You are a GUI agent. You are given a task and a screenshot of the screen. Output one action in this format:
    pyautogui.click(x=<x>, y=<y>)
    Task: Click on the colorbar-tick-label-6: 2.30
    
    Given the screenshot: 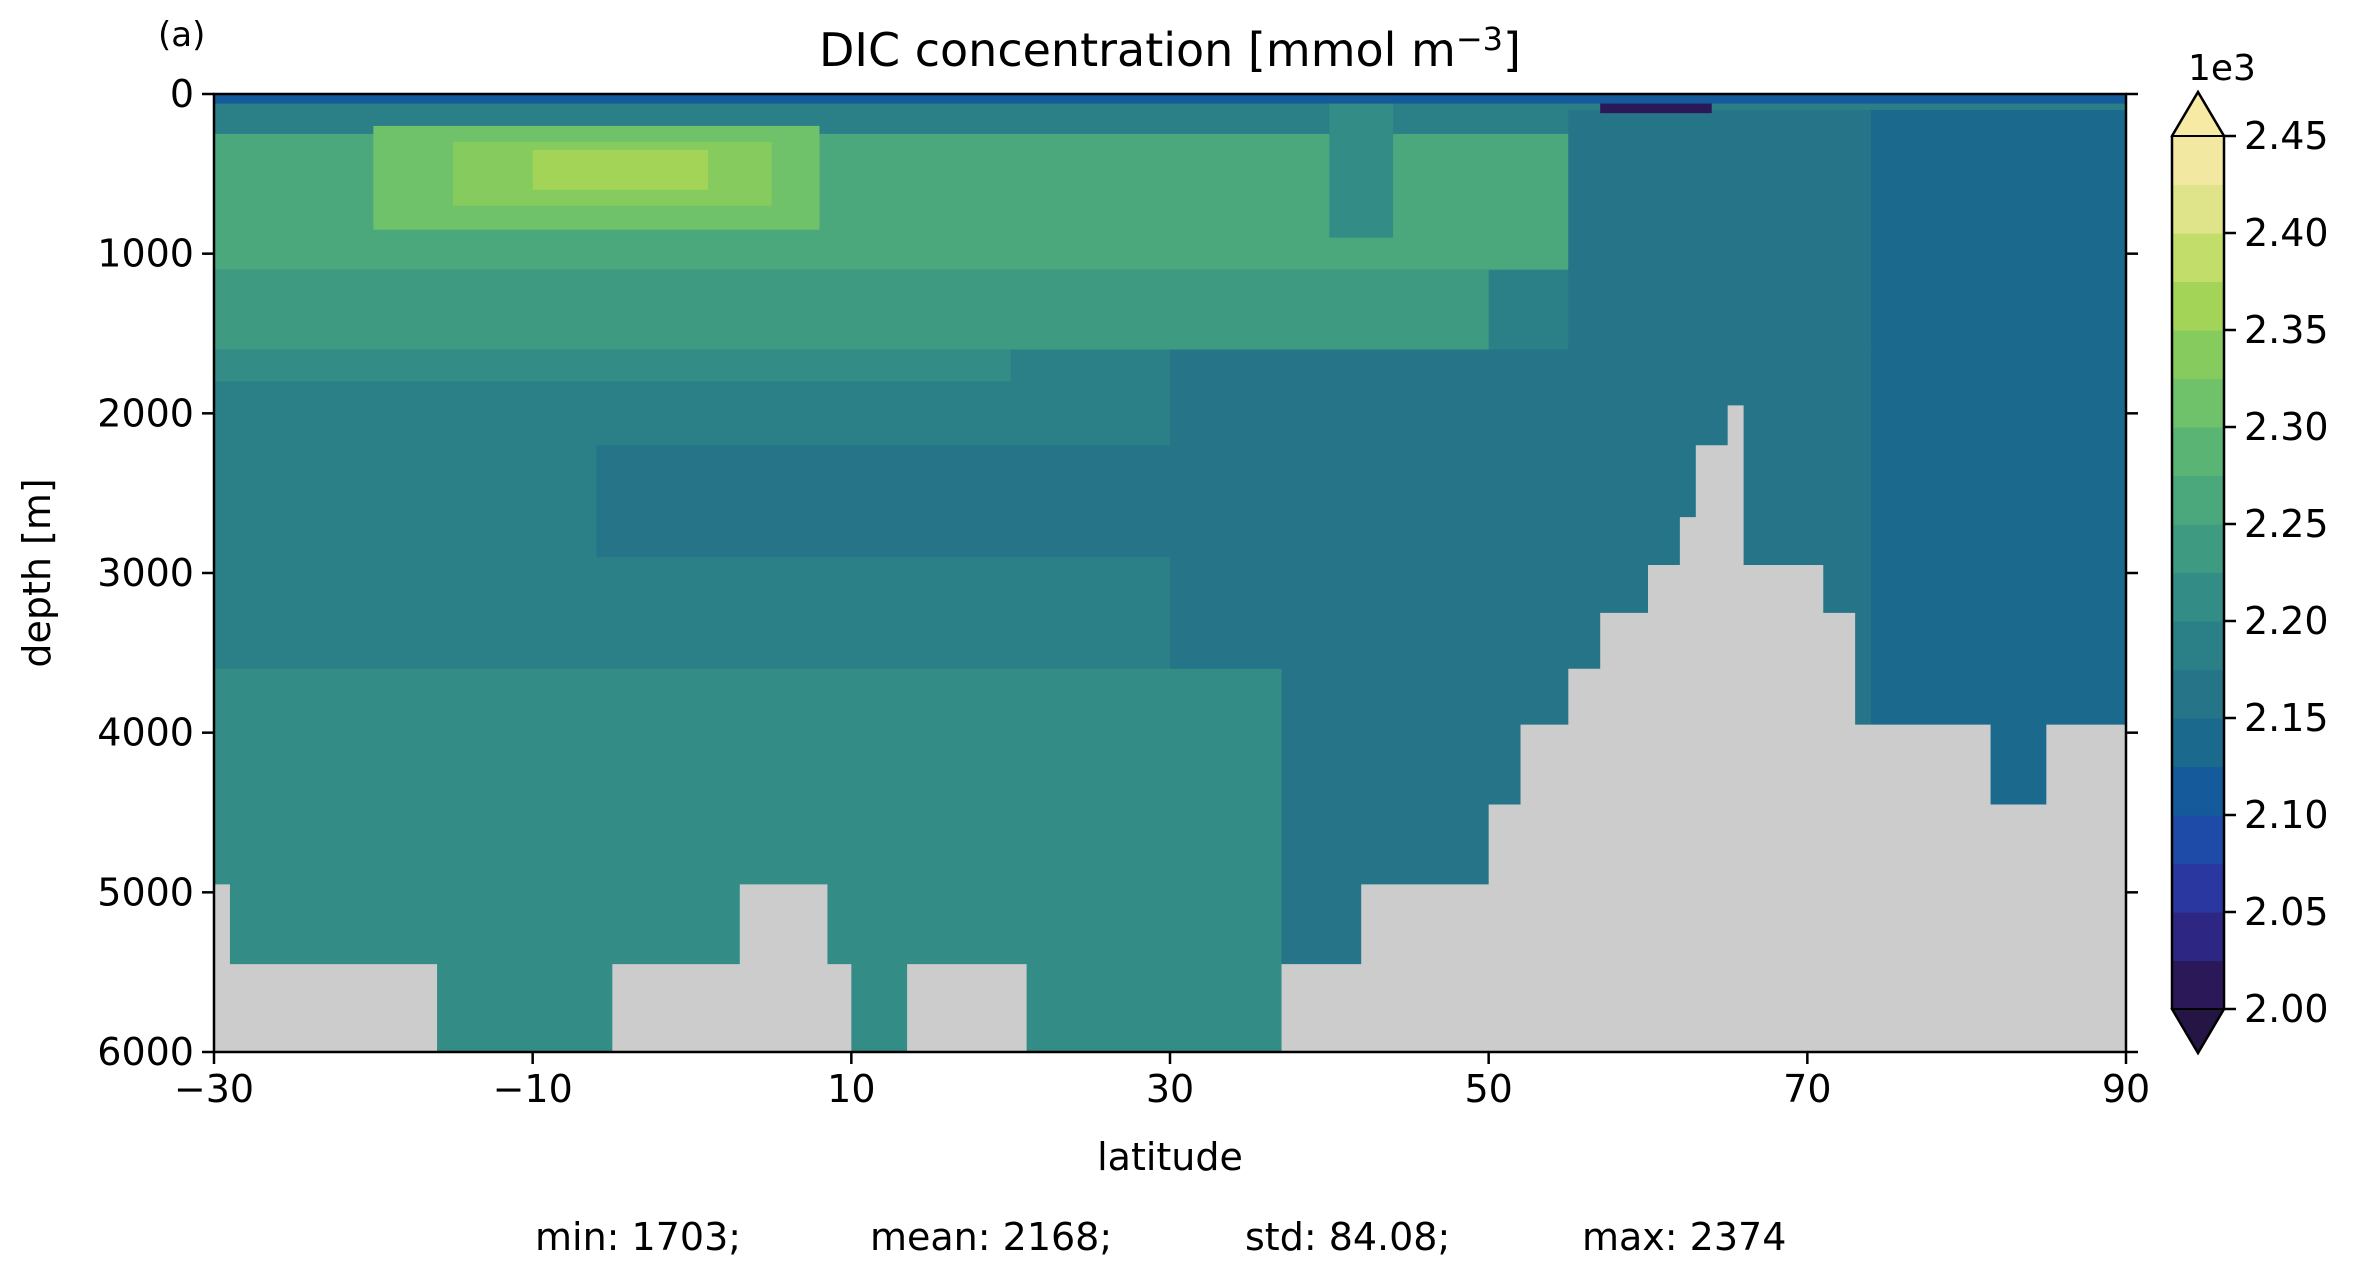 What is the action you would take?
    pyautogui.click(x=2286, y=427)
    